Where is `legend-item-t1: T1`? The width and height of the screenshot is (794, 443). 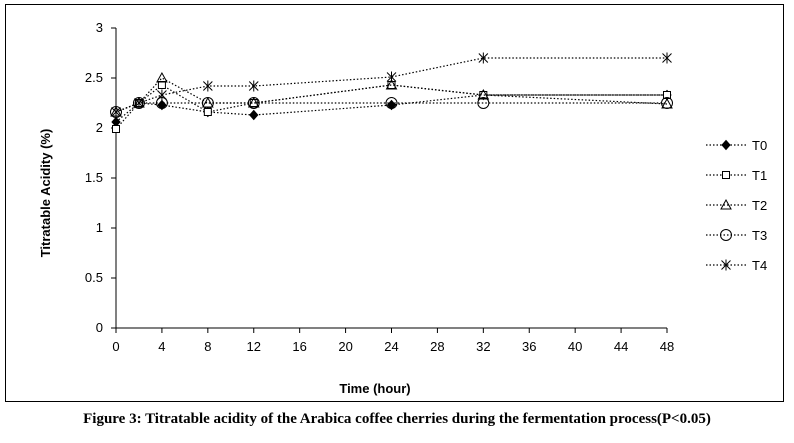
legend-item-t1: T1 is located at coordinates (736, 175).